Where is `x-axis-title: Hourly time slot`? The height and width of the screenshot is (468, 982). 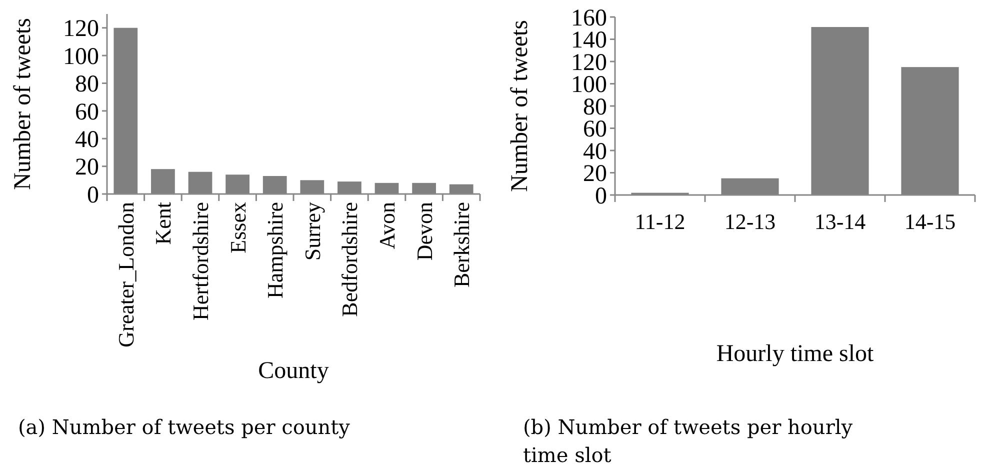 x-axis-title: Hourly time slot is located at coordinates (795, 354).